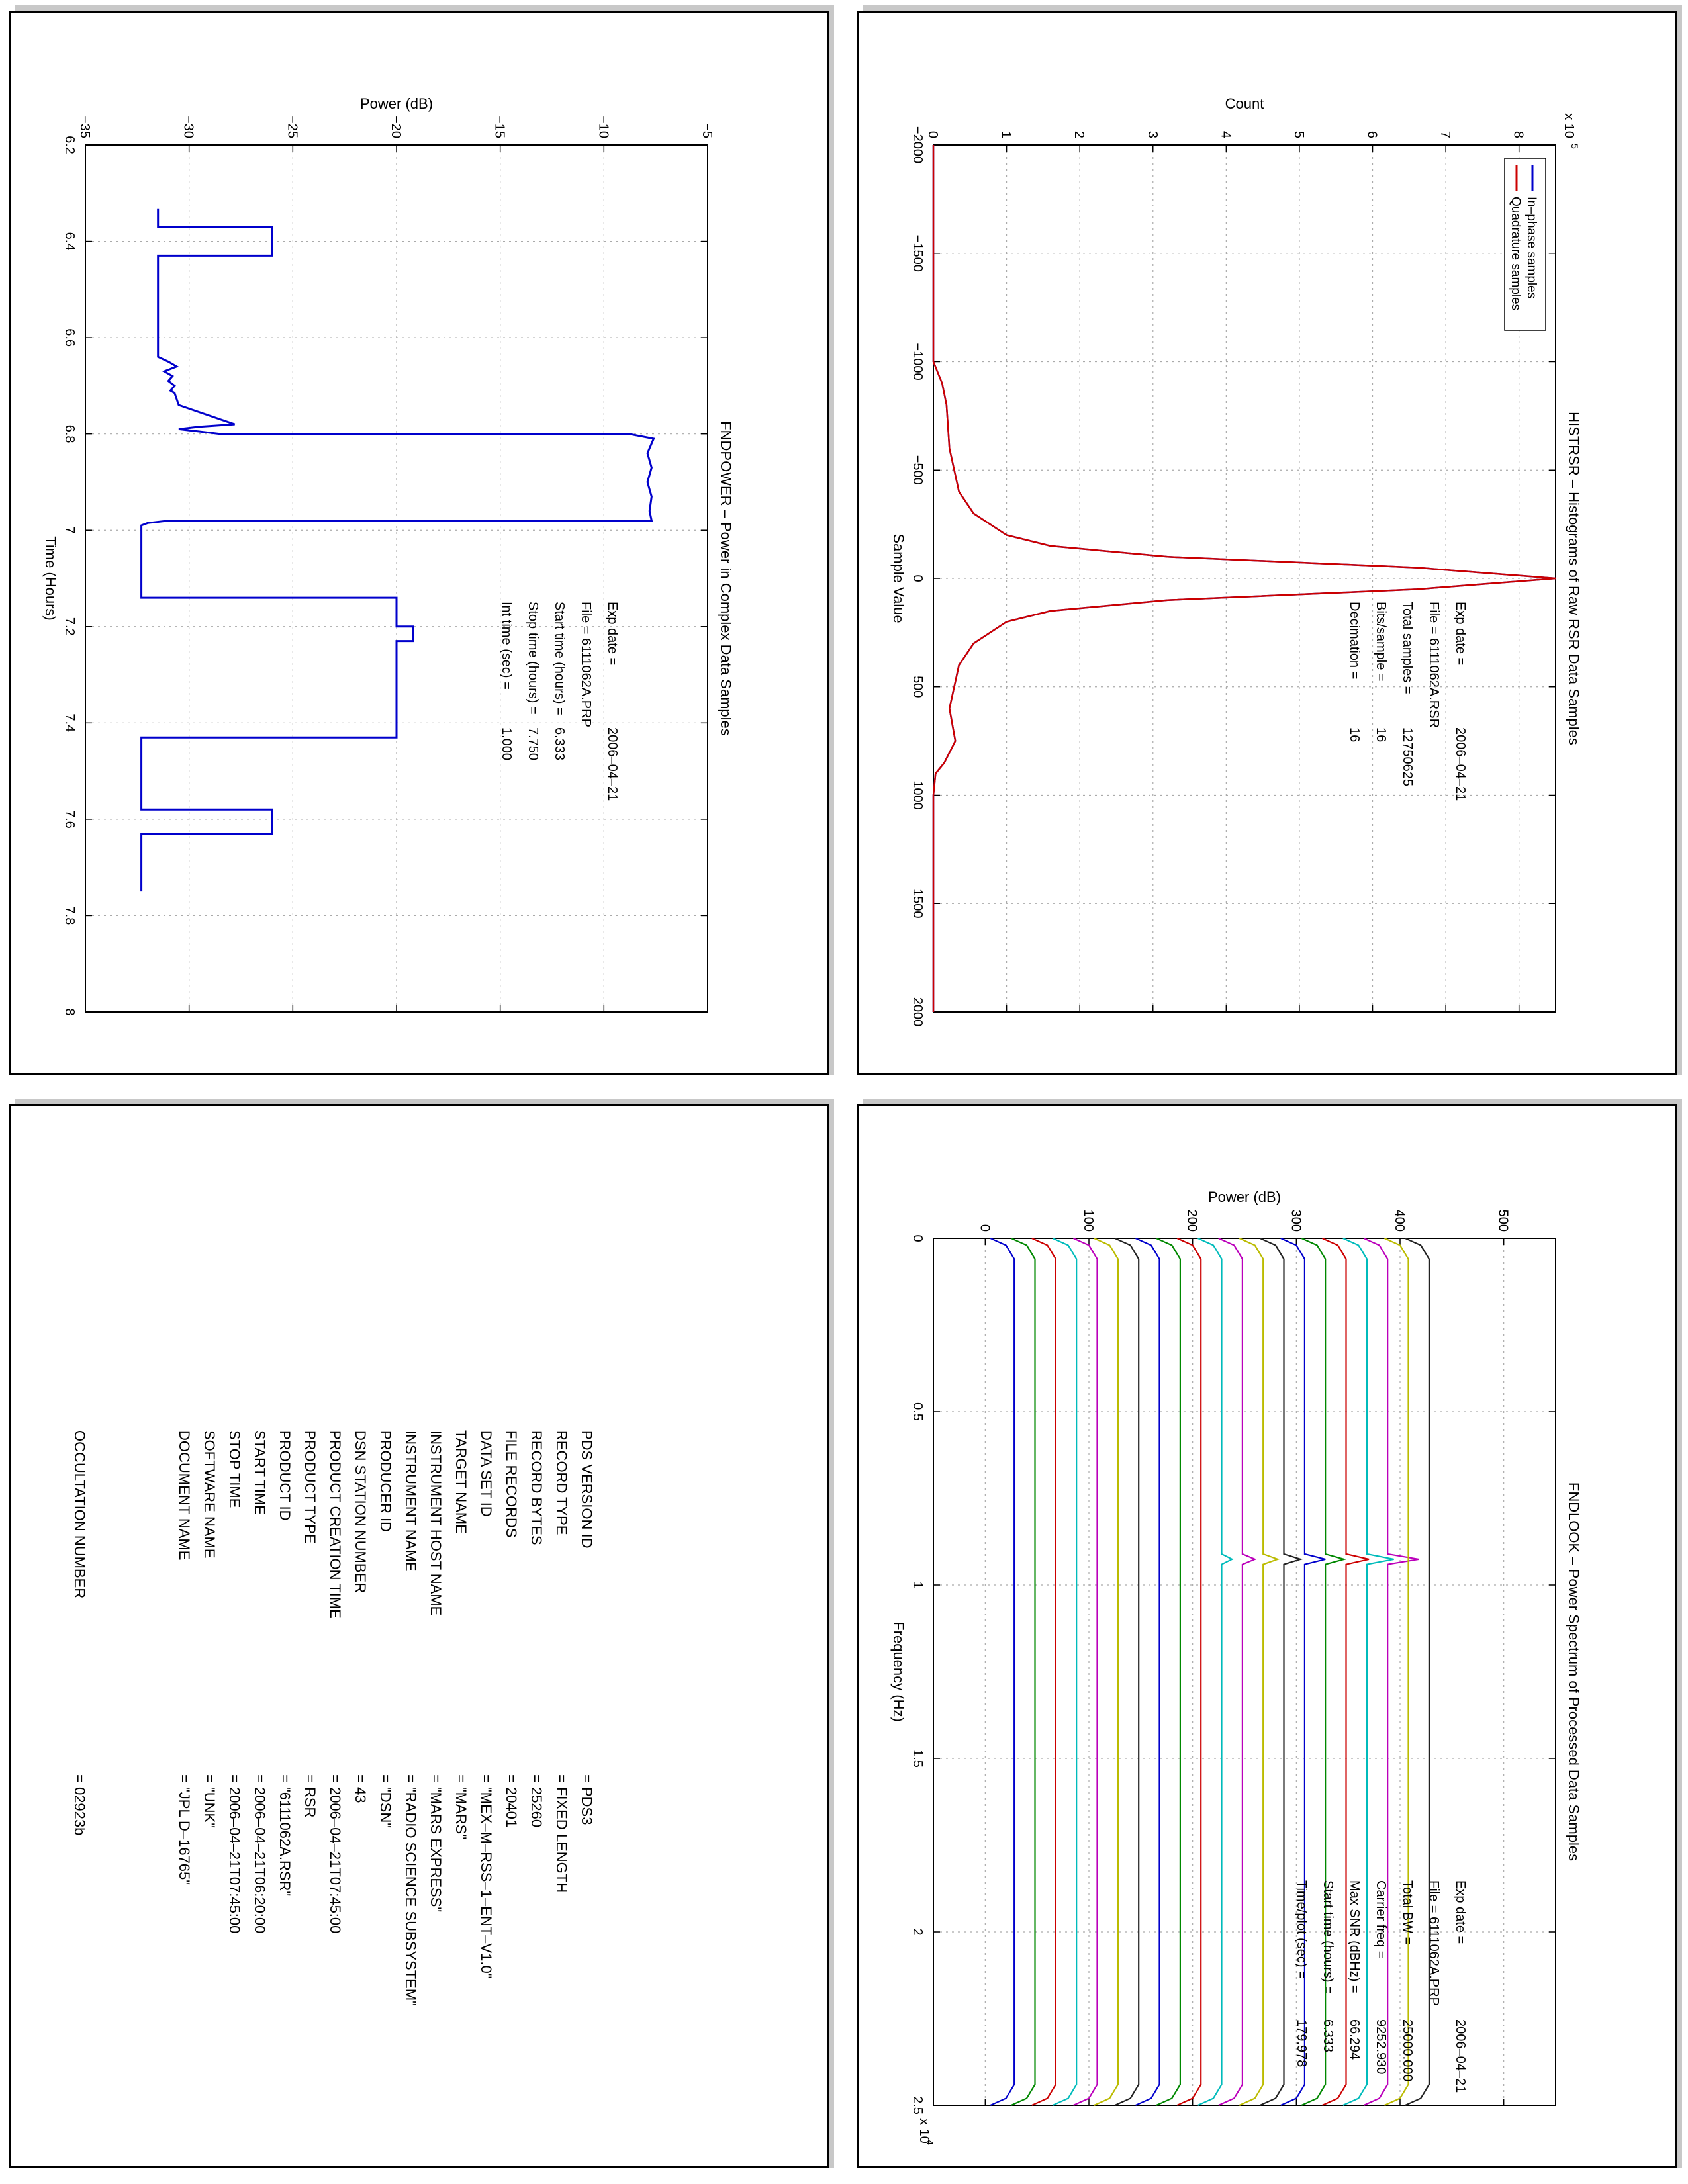 Image resolution: width=1688 pixels, height=2184 pixels. What do you see at coordinates (1079, 134) in the screenshot?
I see `y-tick-label: 2` at bounding box center [1079, 134].